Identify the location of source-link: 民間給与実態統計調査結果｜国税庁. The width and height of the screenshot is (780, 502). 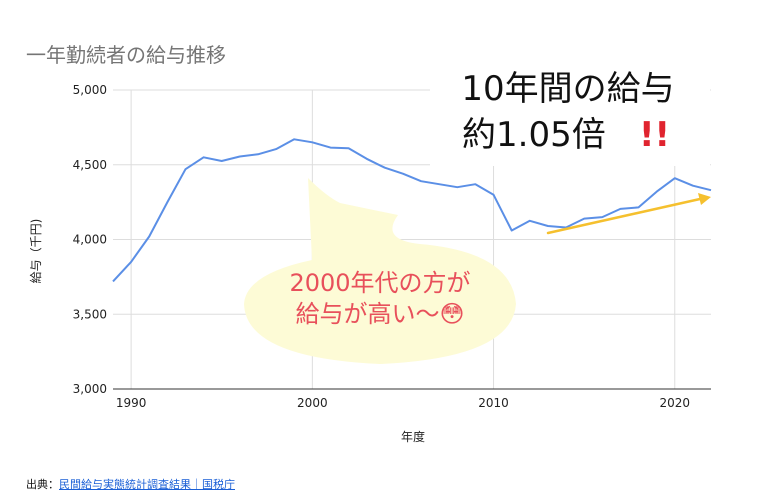
(147, 484).